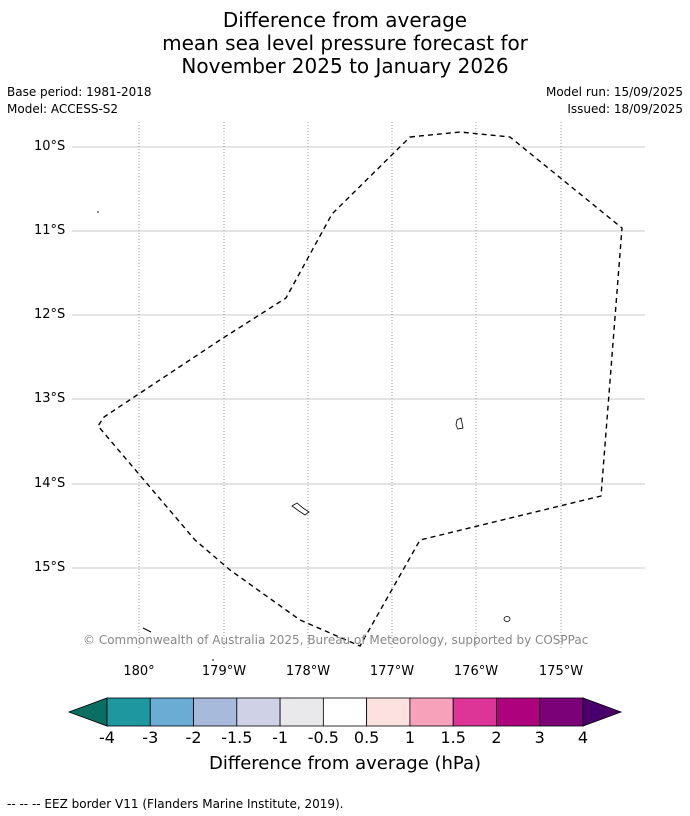  Describe the element at coordinates (224, 671) in the screenshot. I see `lon-label-179w: 179°W` at that location.